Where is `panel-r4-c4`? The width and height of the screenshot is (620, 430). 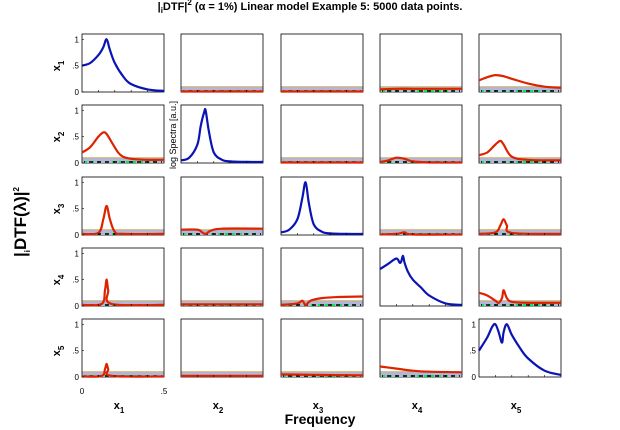 panel-r4-c4 is located at coordinates (421, 277).